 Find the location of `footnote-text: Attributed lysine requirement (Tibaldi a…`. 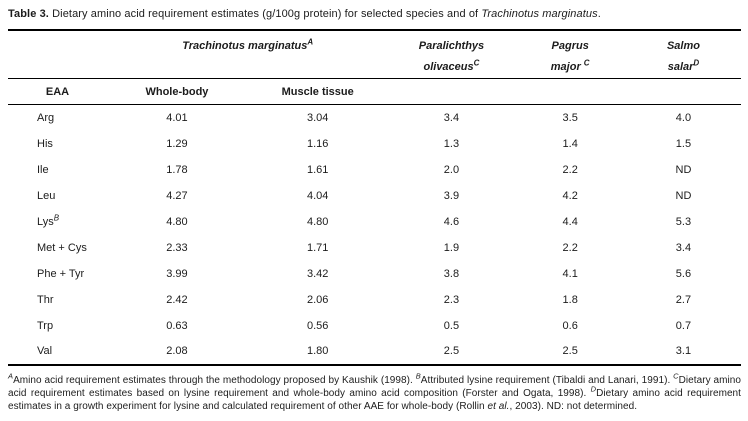

footnote-text: Attributed lysine requirement (Tibaldi a… is located at coordinates (547, 380).